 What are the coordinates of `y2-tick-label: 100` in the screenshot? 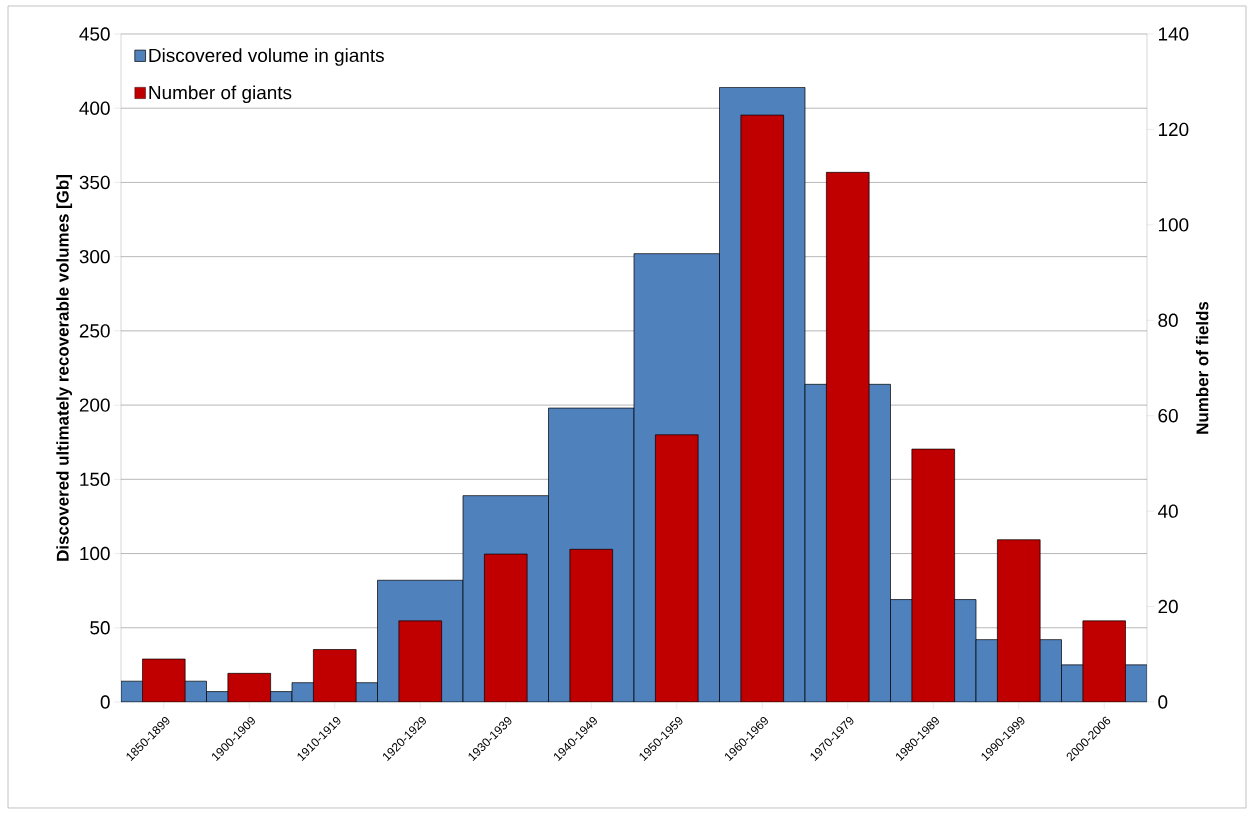 It's located at (1173, 225).